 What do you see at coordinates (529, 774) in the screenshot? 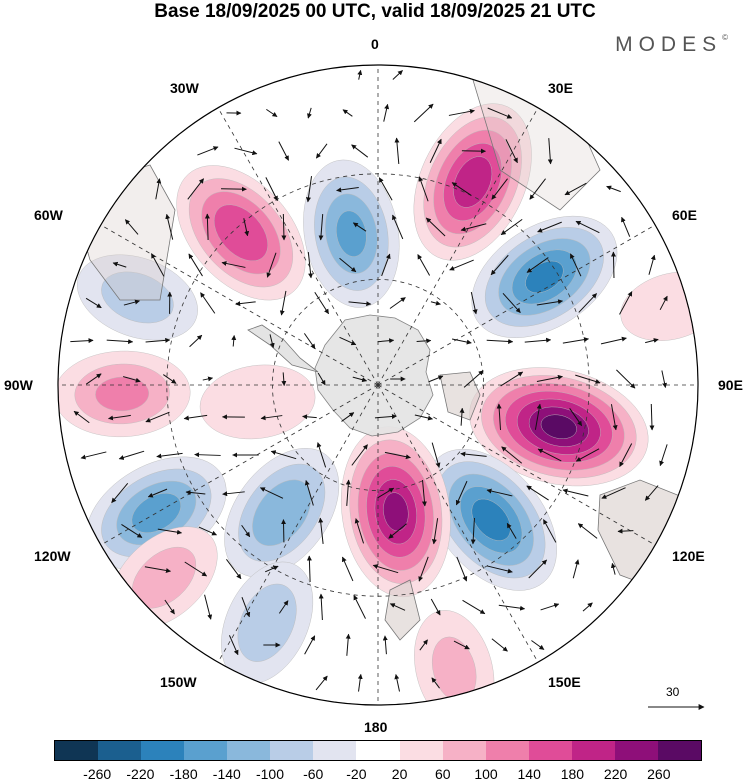
I see `colorbar-tick-label: 140` at bounding box center [529, 774].